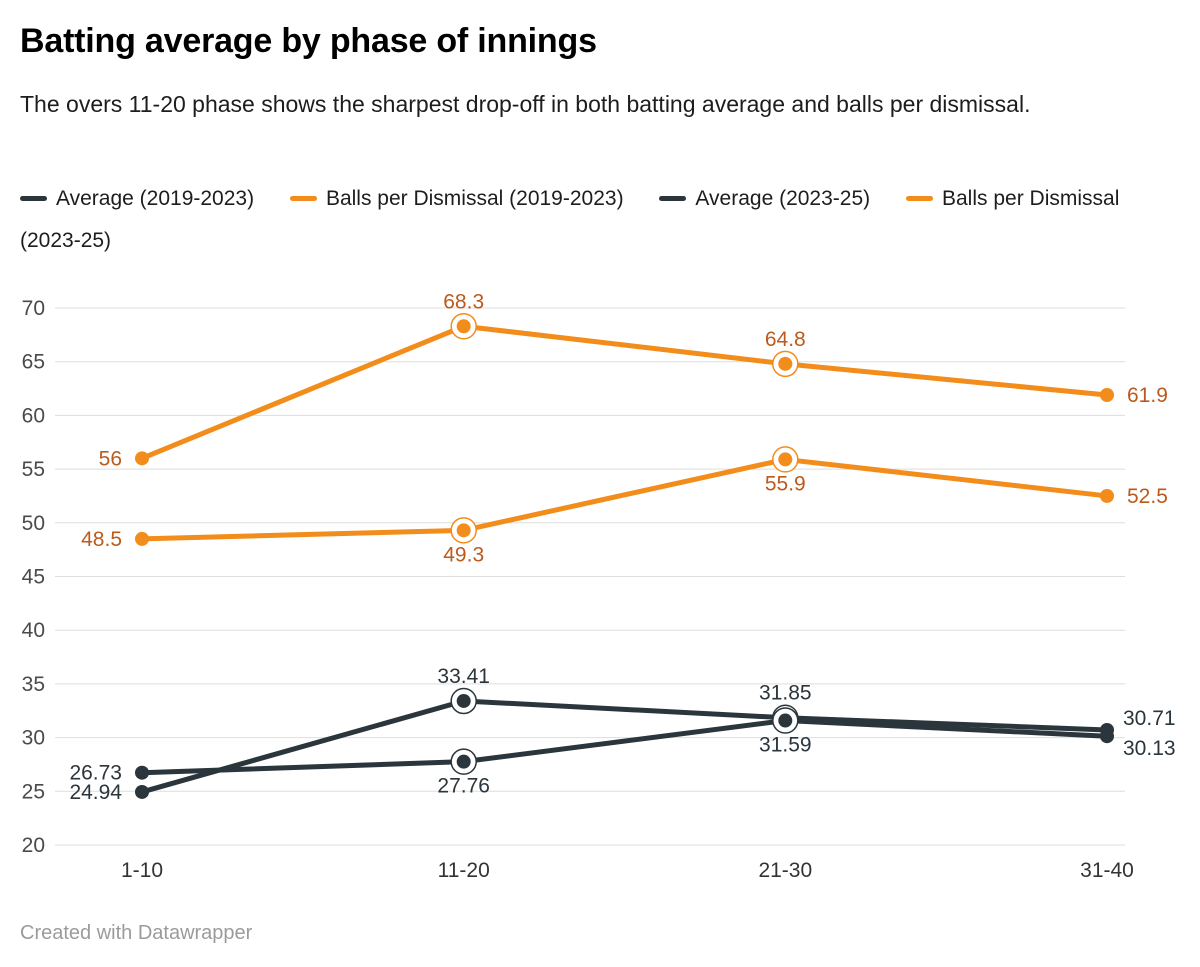 This screenshot has height=967, width=1200. What do you see at coordinates (136, 933) in the screenshot?
I see `datawrapper-credit: Created with Datawrapper` at bounding box center [136, 933].